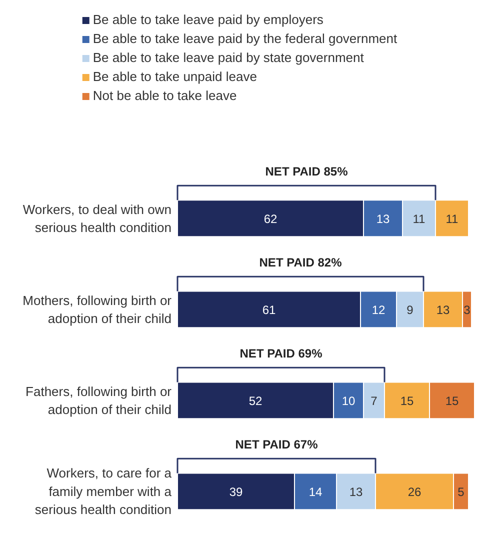 The width and height of the screenshot is (477, 541). I want to click on annotation: NET PAID 82%, so click(300, 262).